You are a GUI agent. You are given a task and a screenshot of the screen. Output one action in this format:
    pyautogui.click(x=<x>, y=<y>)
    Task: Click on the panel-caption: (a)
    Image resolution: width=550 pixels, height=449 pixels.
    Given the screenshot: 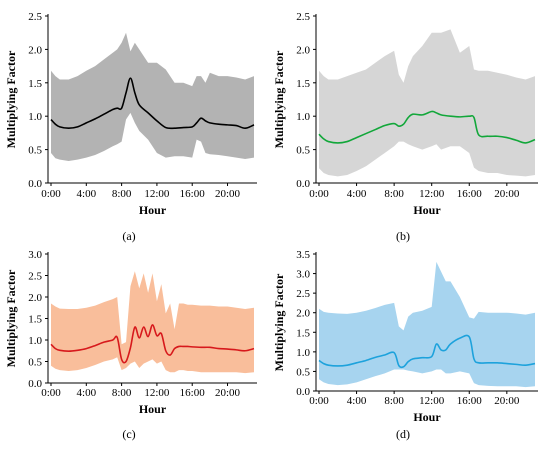 What is the action you would take?
    pyautogui.click(x=128, y=236)
    